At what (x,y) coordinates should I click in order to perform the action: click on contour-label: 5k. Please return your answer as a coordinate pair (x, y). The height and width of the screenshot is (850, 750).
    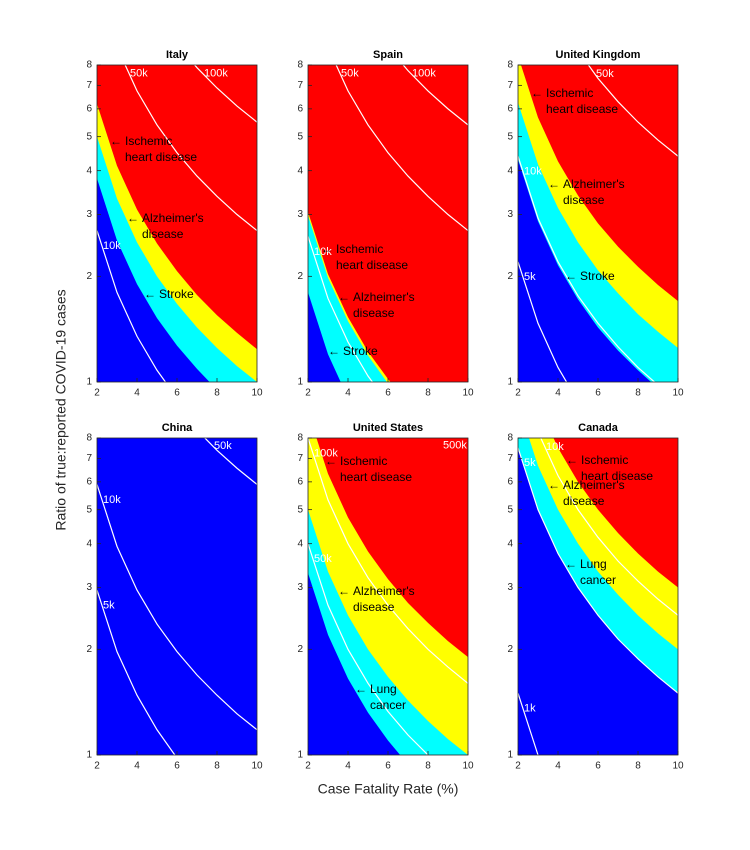
    Looking at the image, I should click on (530, 277).